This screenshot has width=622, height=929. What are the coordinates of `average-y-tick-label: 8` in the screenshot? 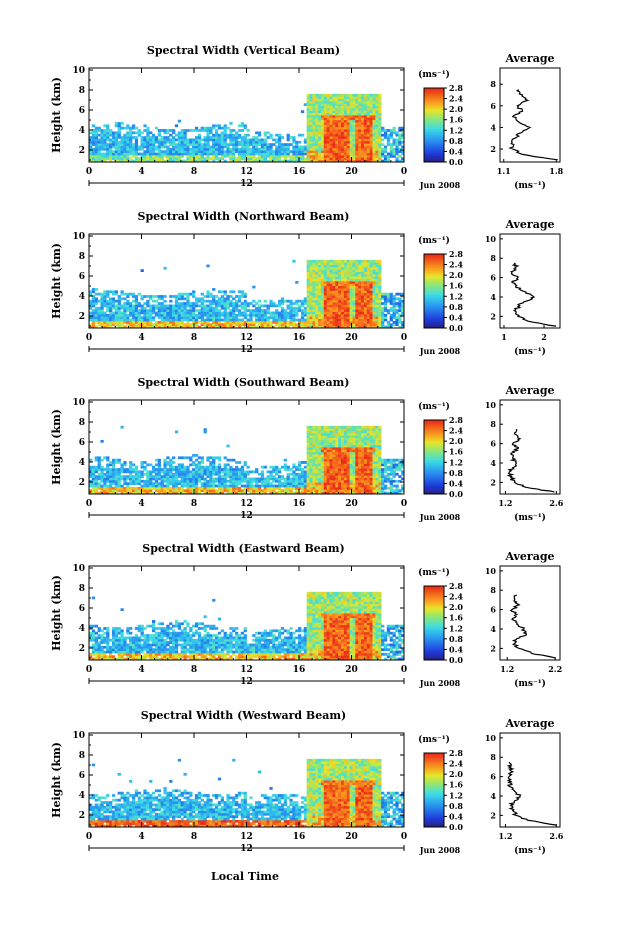 It's located at (493, 258).